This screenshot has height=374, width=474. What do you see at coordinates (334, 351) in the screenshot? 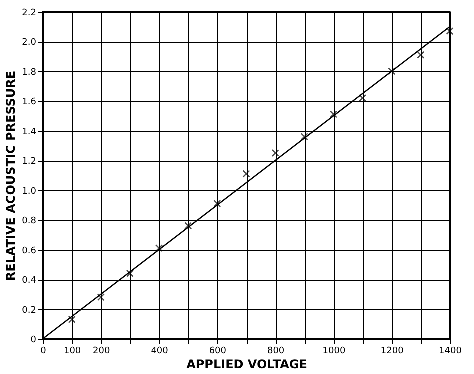
I see `x-tick-label: 1000` at bounding box center [334, 351].